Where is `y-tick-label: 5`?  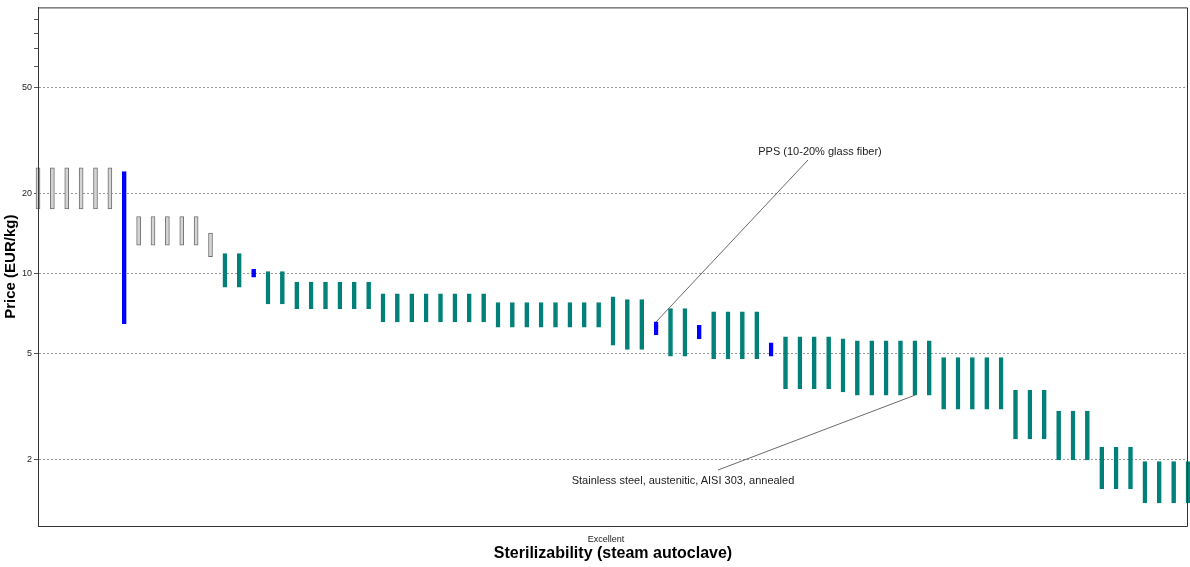
y-tick-label: 5 is located at coordinates (29, 353).